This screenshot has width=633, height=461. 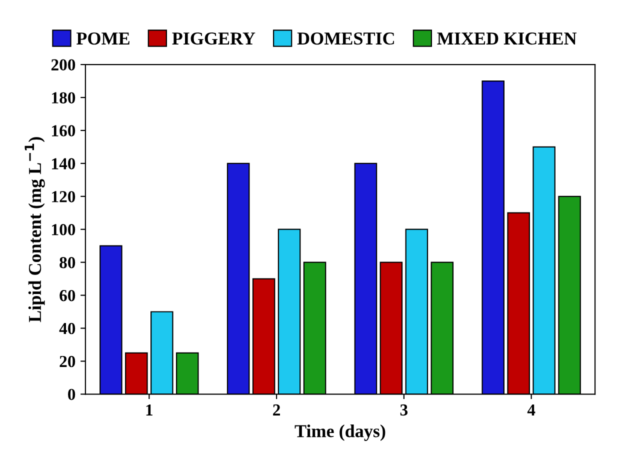 I want to click on y-tick-label: 140, so click(x=64, y=164).